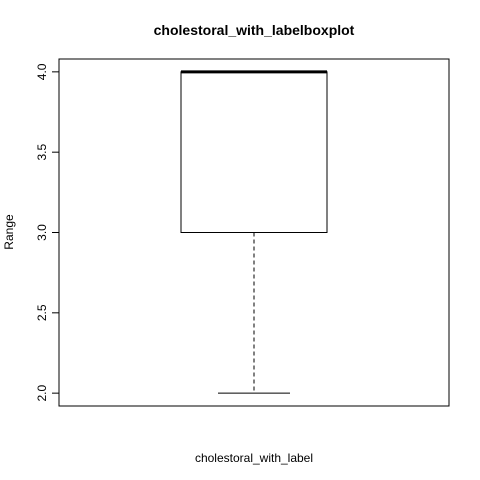 The image size is (480, 480). Describe the element at coordinates (254, 458) in the screenshot. I see `x-axis-label: cholestoral_with_label` at that location.